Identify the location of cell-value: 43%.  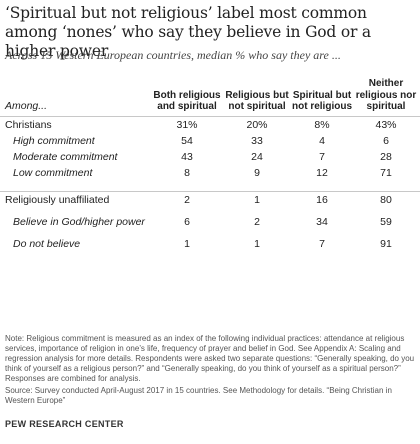
(386, 124).